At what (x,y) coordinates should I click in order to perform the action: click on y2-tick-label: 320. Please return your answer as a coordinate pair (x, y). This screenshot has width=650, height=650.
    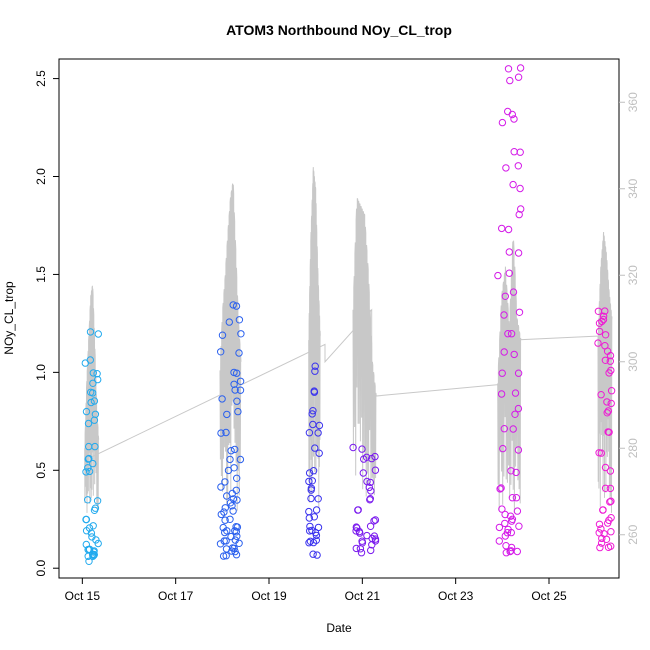
    Looking at the image, I should click on (633, 275).